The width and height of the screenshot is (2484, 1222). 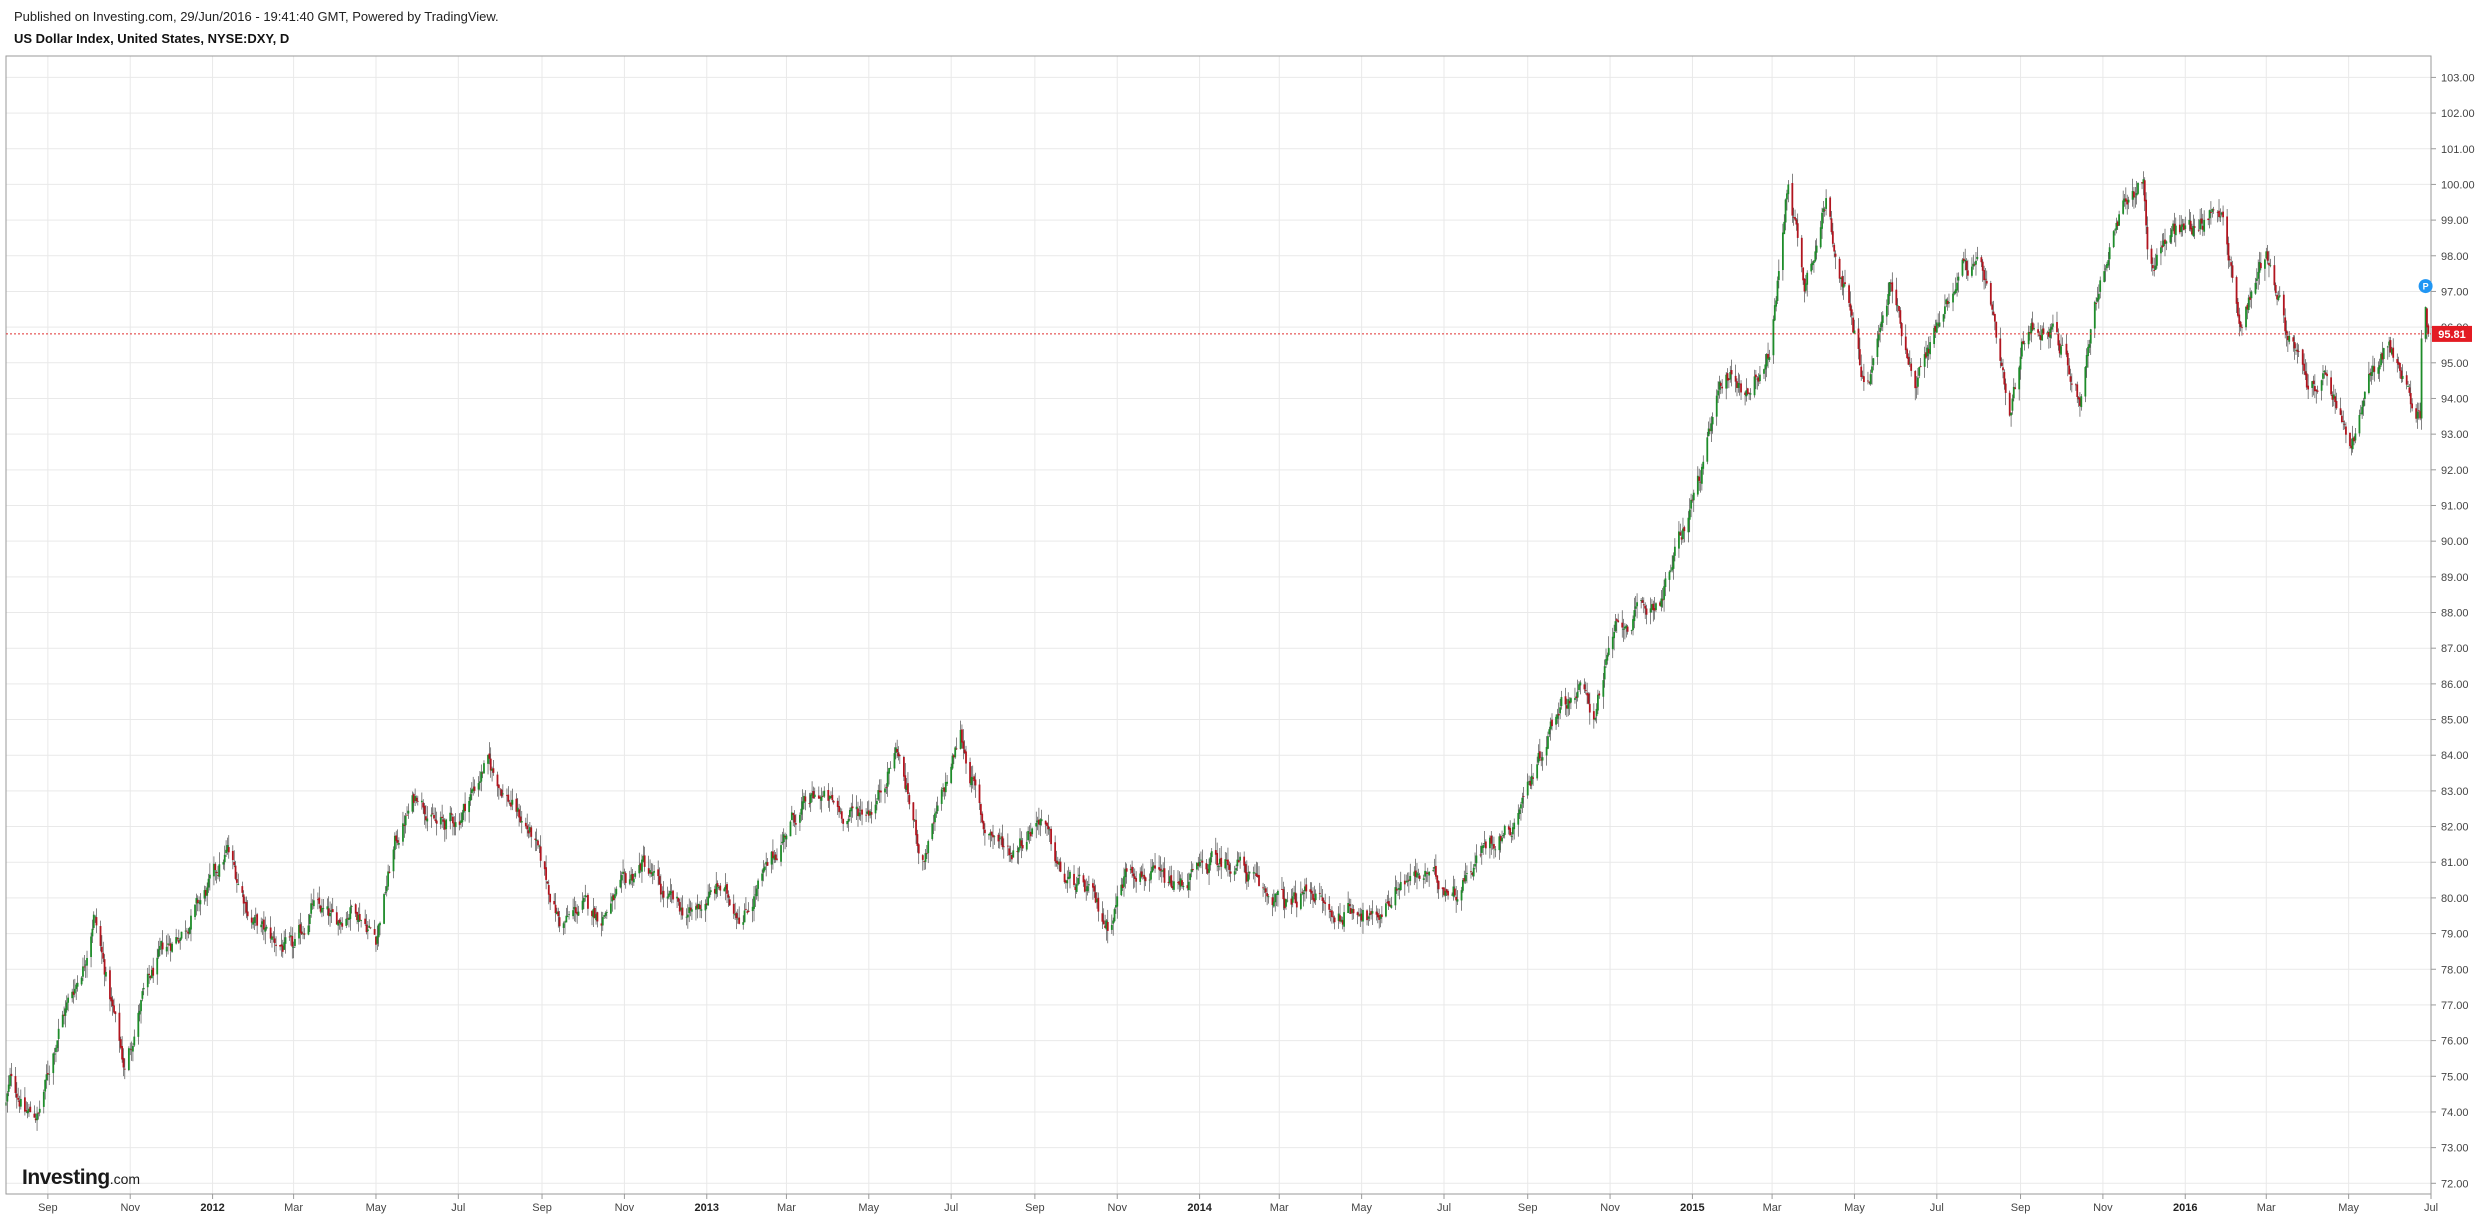 What do you see at coordinates (66, 1177) in the screenshot?
I see `logo-brand-text: Investing` at bounding box center [66, 1177].